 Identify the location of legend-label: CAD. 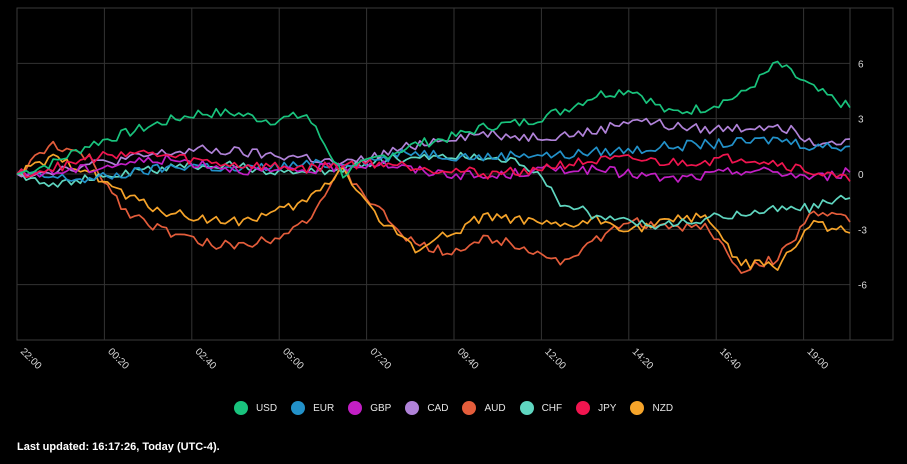
(438, 408).